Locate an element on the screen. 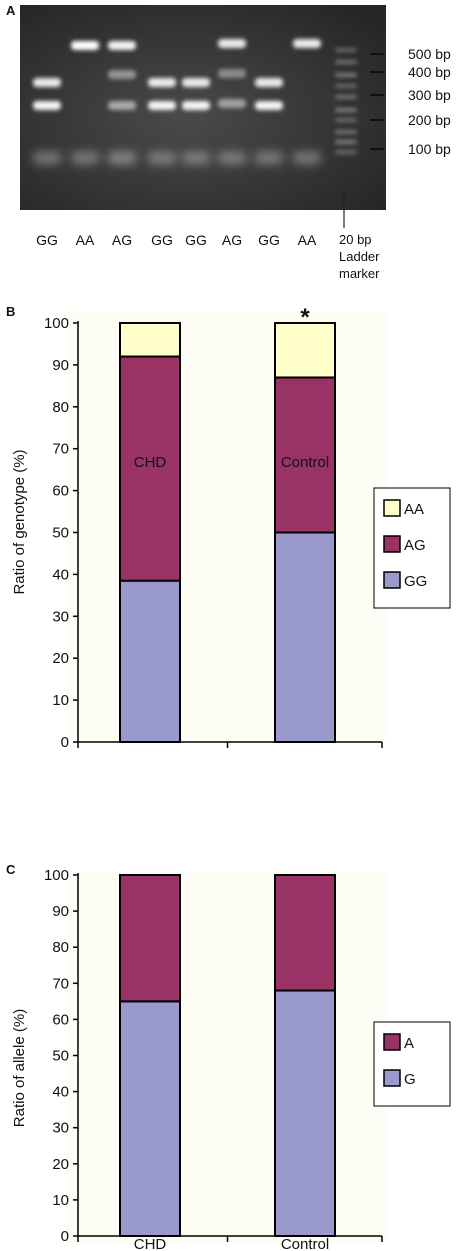 The image size is (459, 1251). panel-b-letter: B is located at coordinates (10, 311).